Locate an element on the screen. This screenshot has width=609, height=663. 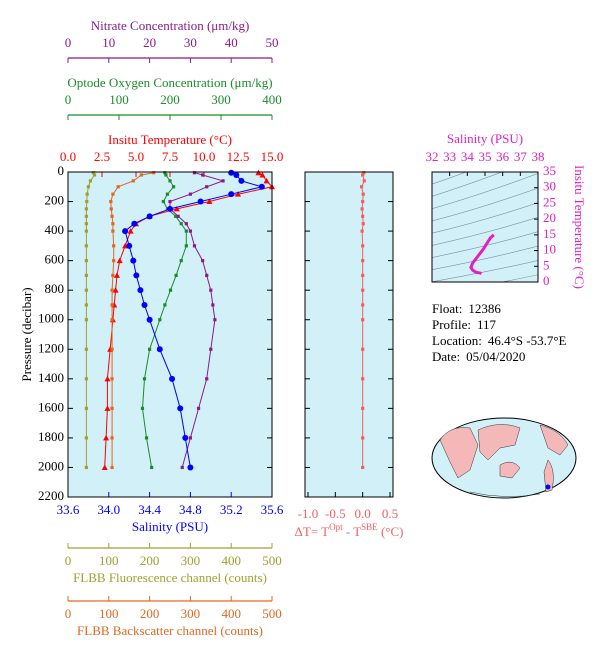
info-line: Date: 05/04/2020 is located at coordinates (478, 356).